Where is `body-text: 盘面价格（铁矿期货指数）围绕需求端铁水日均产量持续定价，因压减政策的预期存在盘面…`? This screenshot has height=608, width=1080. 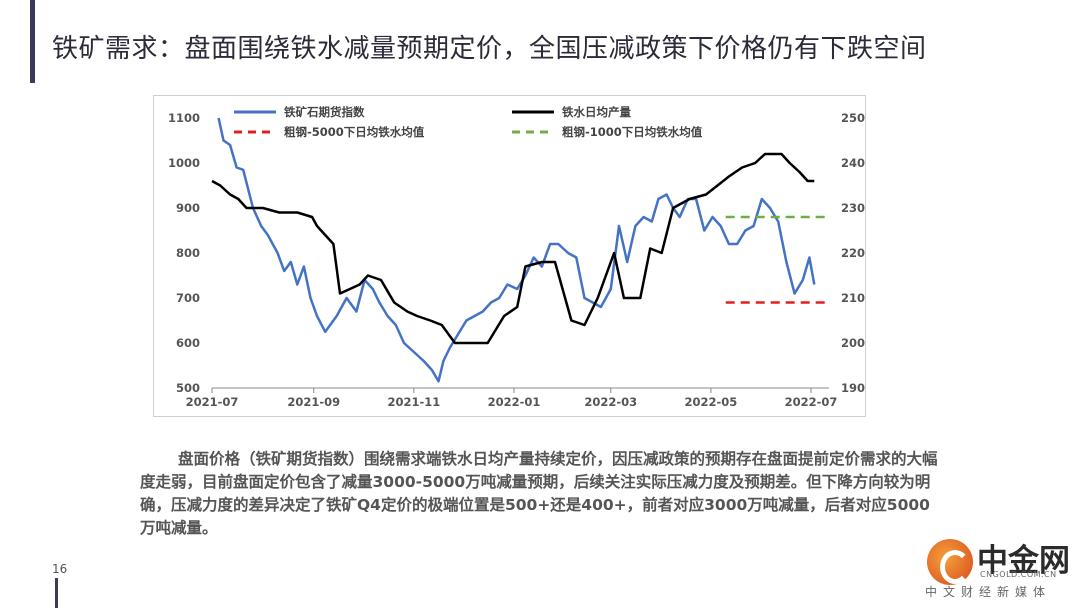
body-text: 盘面价格（铁矿期货指数）围绕需求端铁水日均产量持续定价，因压减政策的预期存在盘面… is located at coordinates (539, 493).